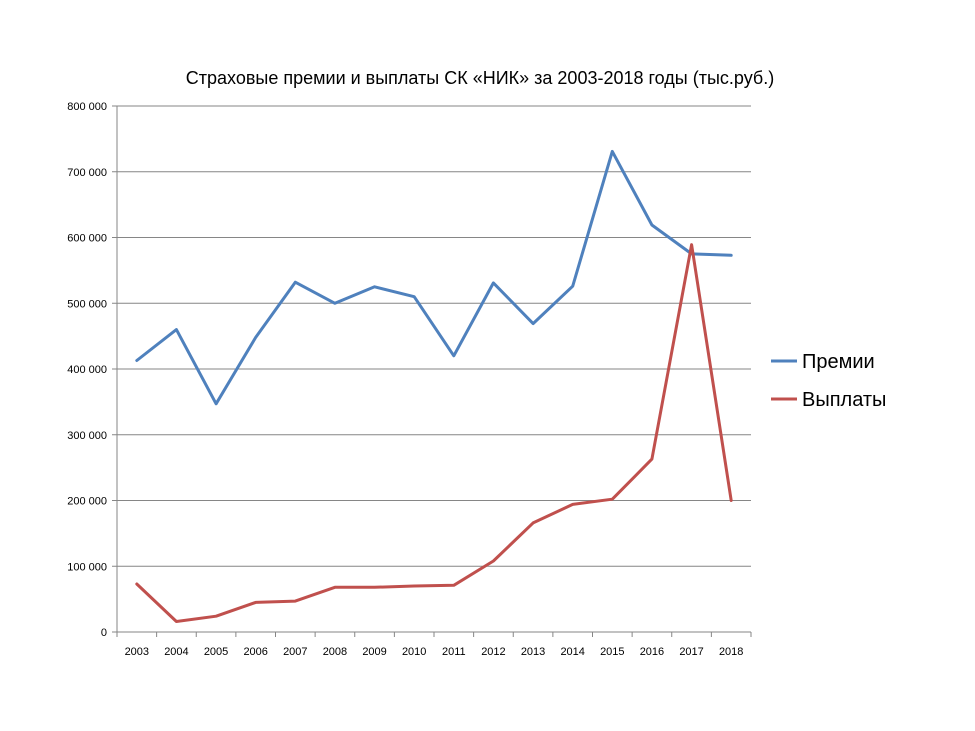 This screenshot has width=975, height=731. What do you see at coordinates (137, 652) in the screenshot?
I see `x-tick-label: 2003` at bounding box center [137, 652].